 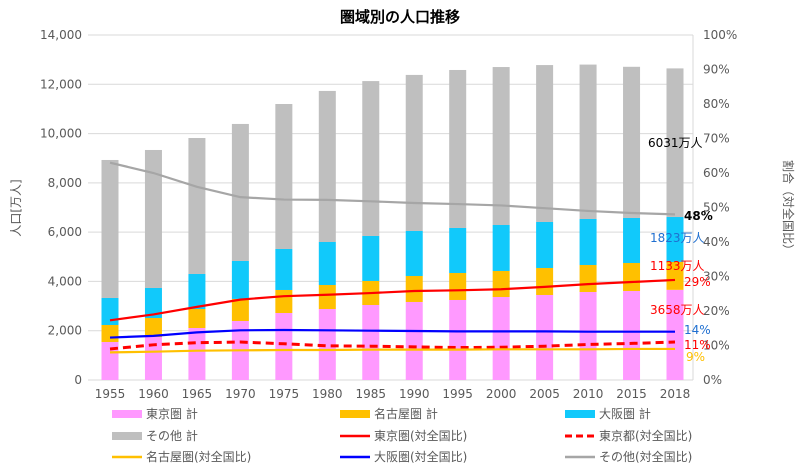 What do you see at coordinates (65, 183) in the screenshot?
I see `y-tick-label: 8,000` at bounding box center [65, 183].